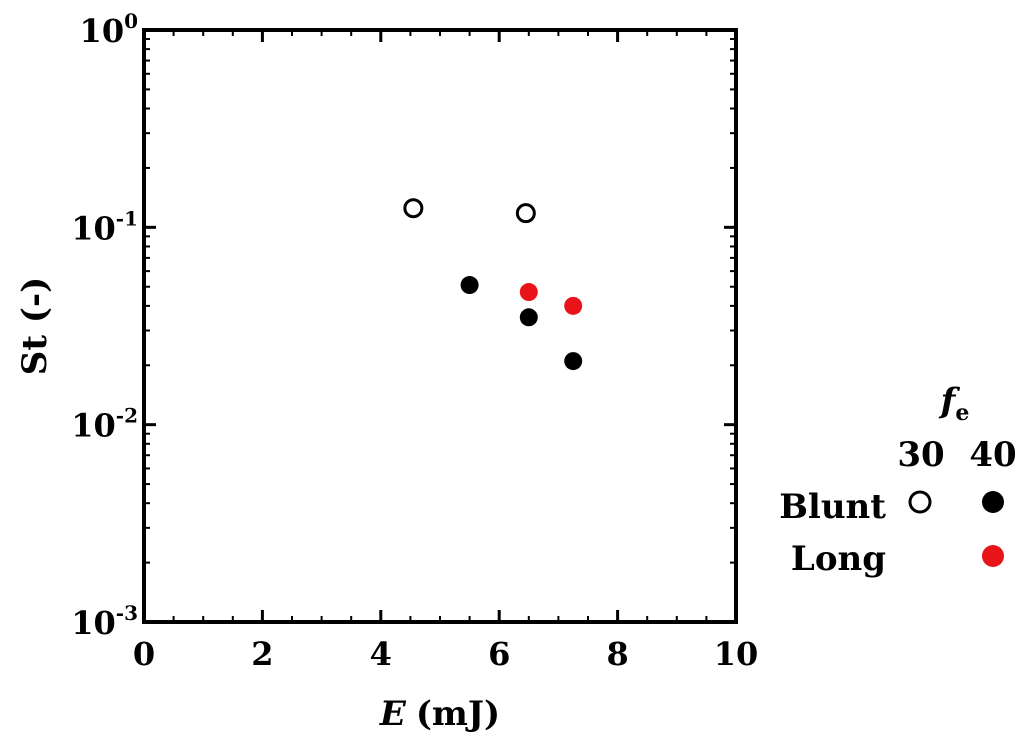 The height and width of the screenshot is (755, 1024). What do you see at coordinates (950, 401) in the screenshot?
I see `legend-title-variable: f` at bounding box center [950, 401].